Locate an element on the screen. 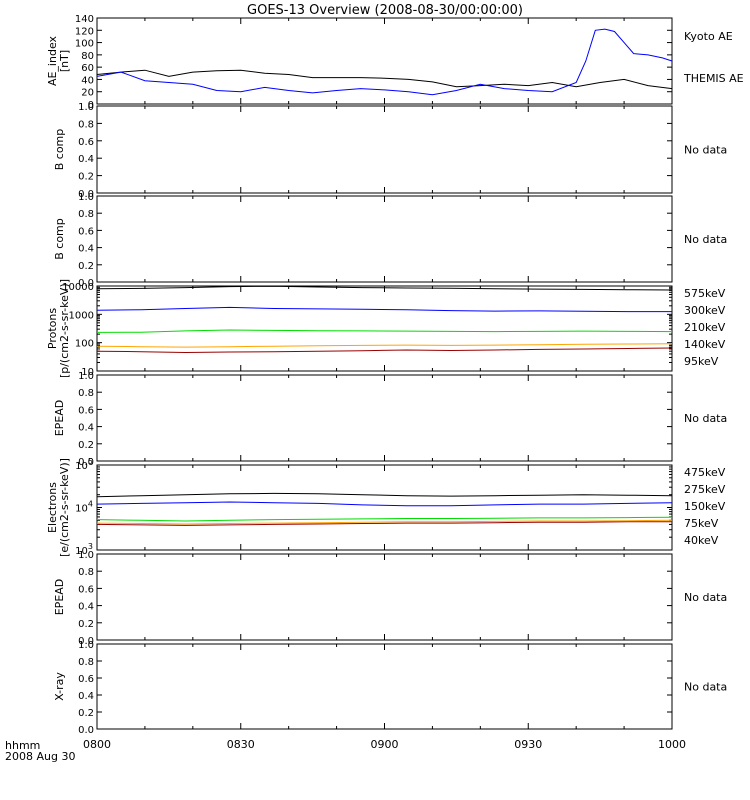 The image size is (750, 800). x-tick-label: 0930 is located at coordinates (528, 744).